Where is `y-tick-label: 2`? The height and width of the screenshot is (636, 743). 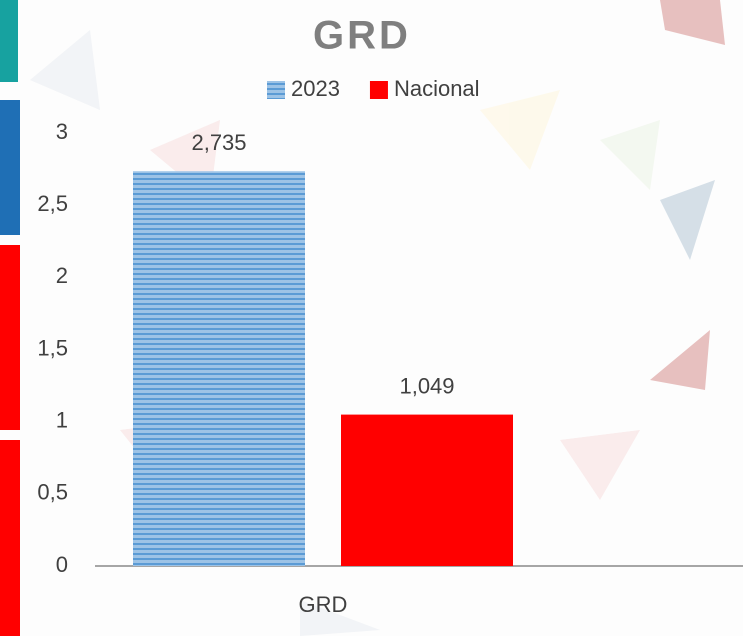
y-tick-label: 2 is located at coordinates (62, 275).